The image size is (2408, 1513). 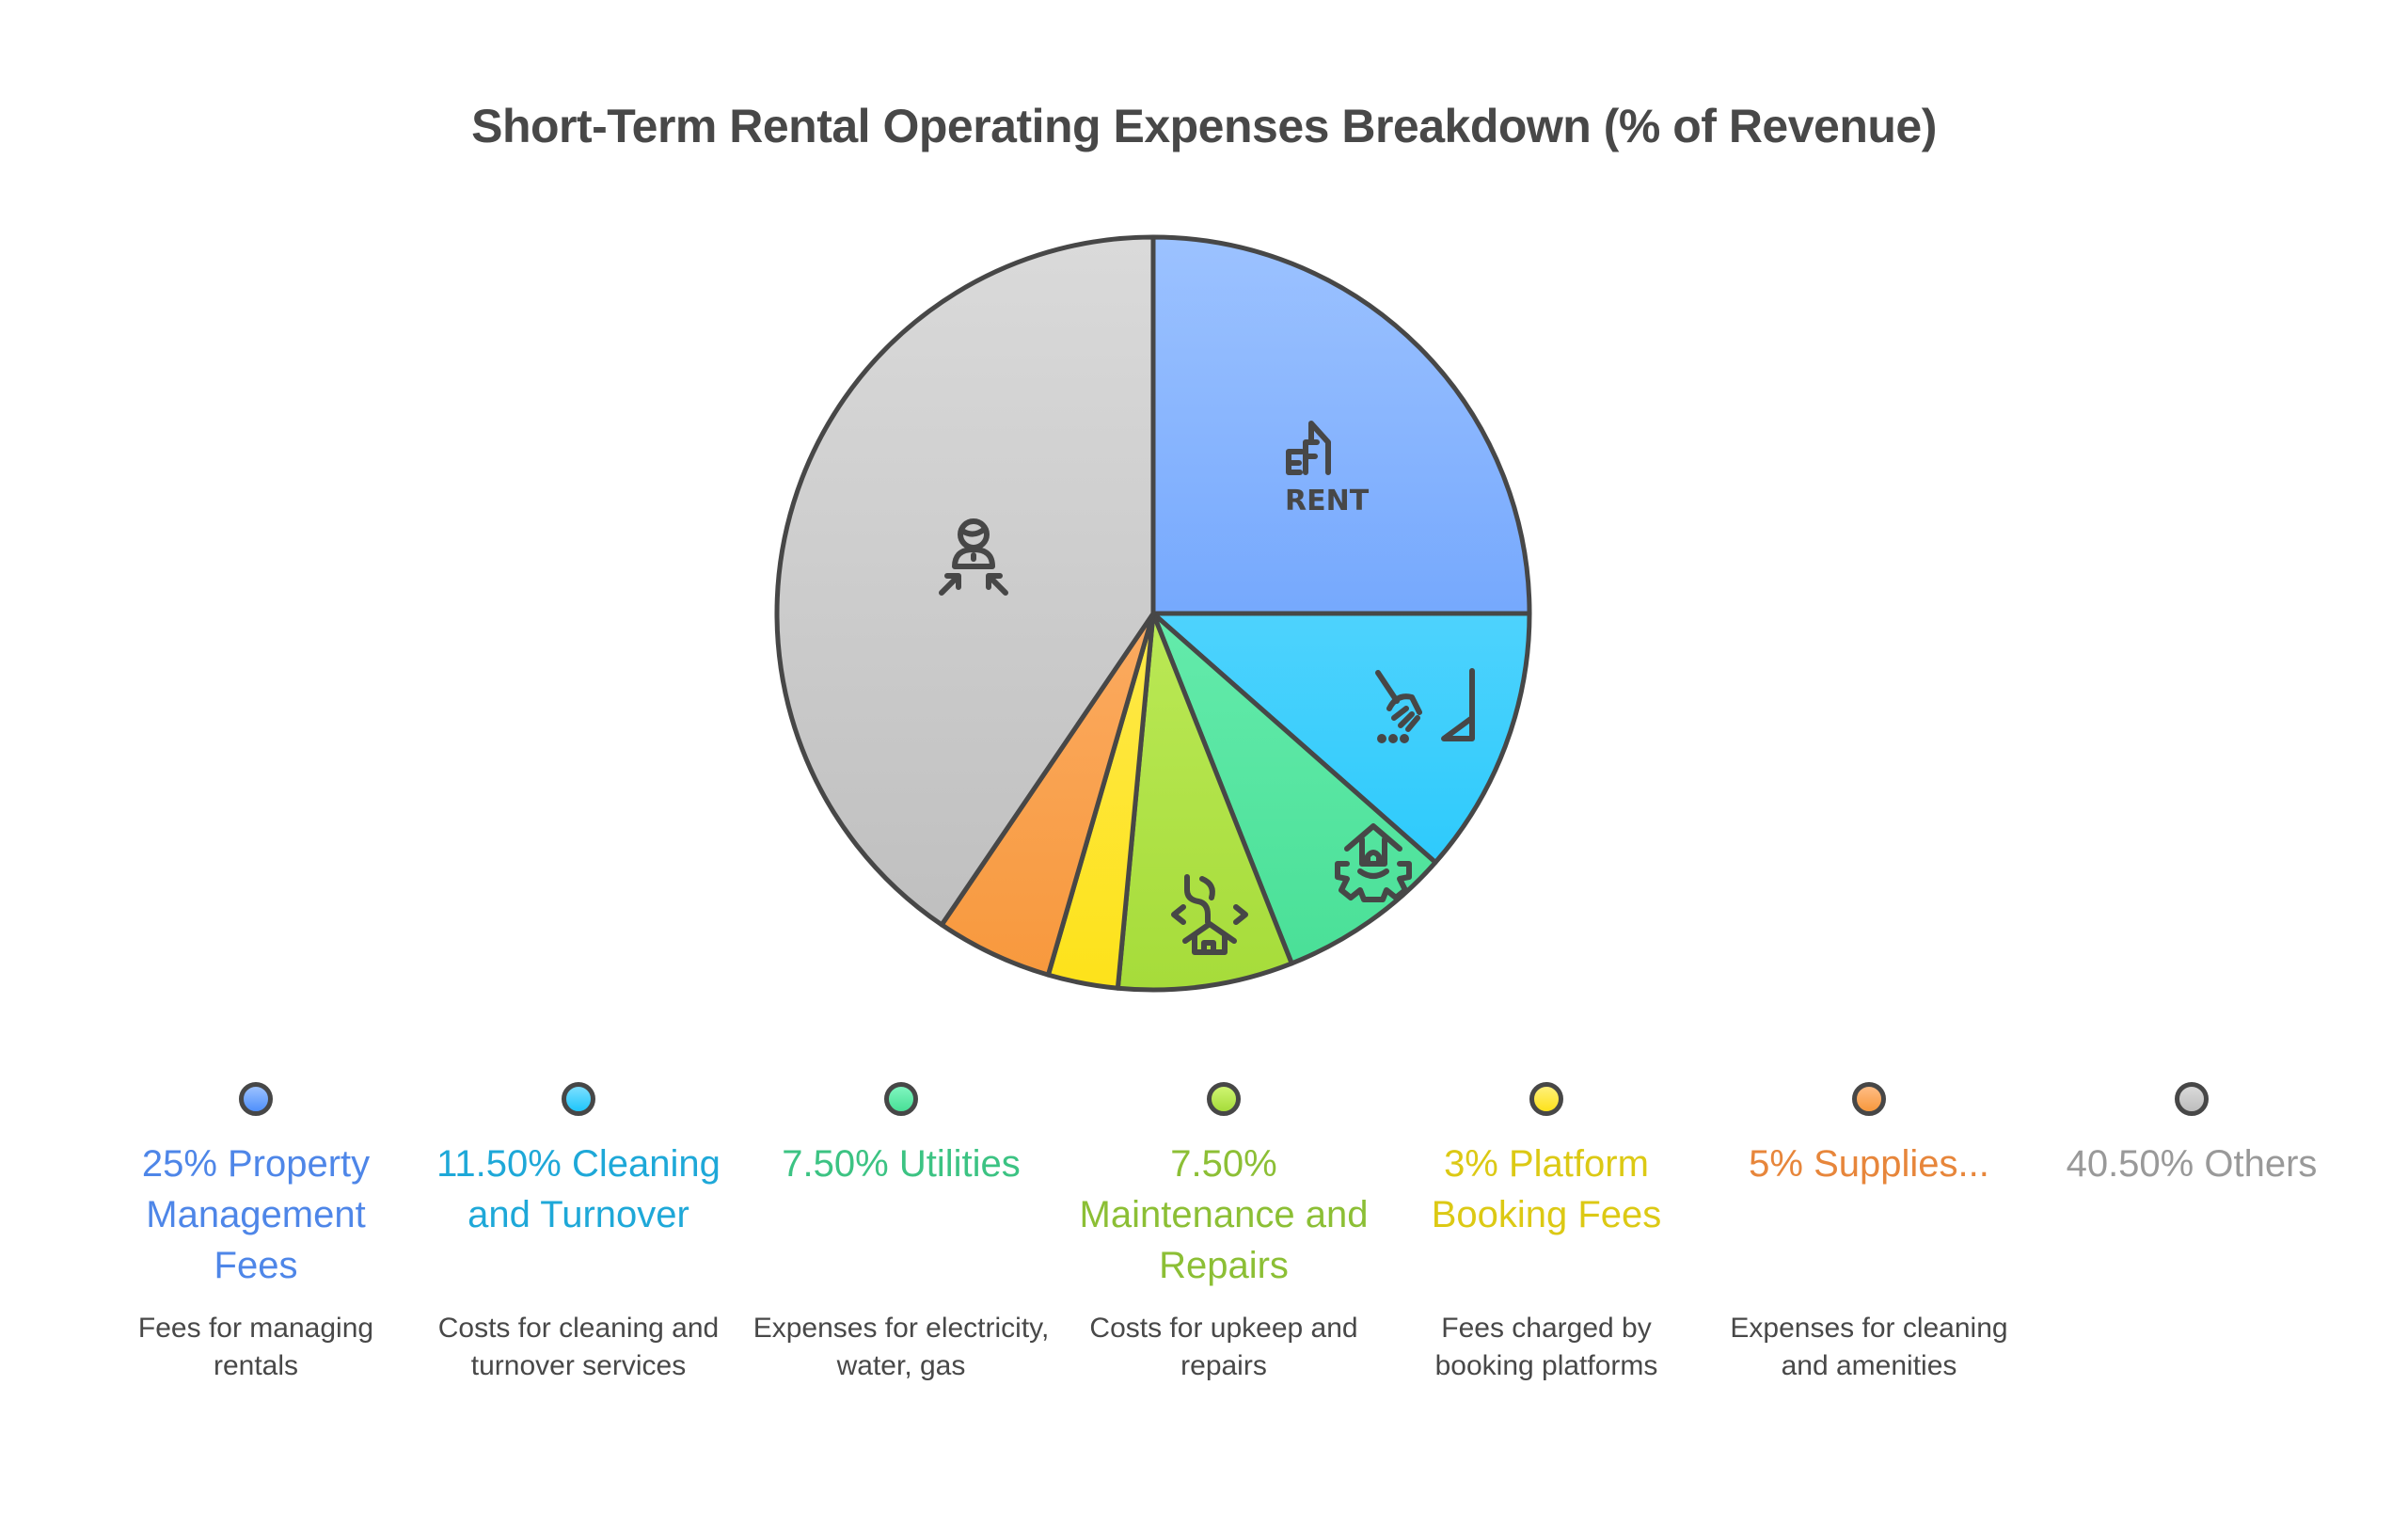 What do you see at coordinates (256, 1214) in the screenshot?
I see `legend-label: 25% Property Management Fees` at bounding box center [256, 1214].